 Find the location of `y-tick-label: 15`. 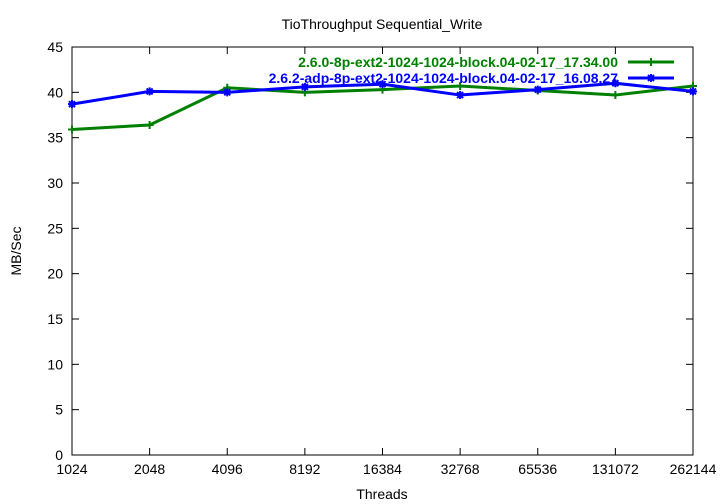

y-tick-label: 15 is located at coordinates (55, 319).